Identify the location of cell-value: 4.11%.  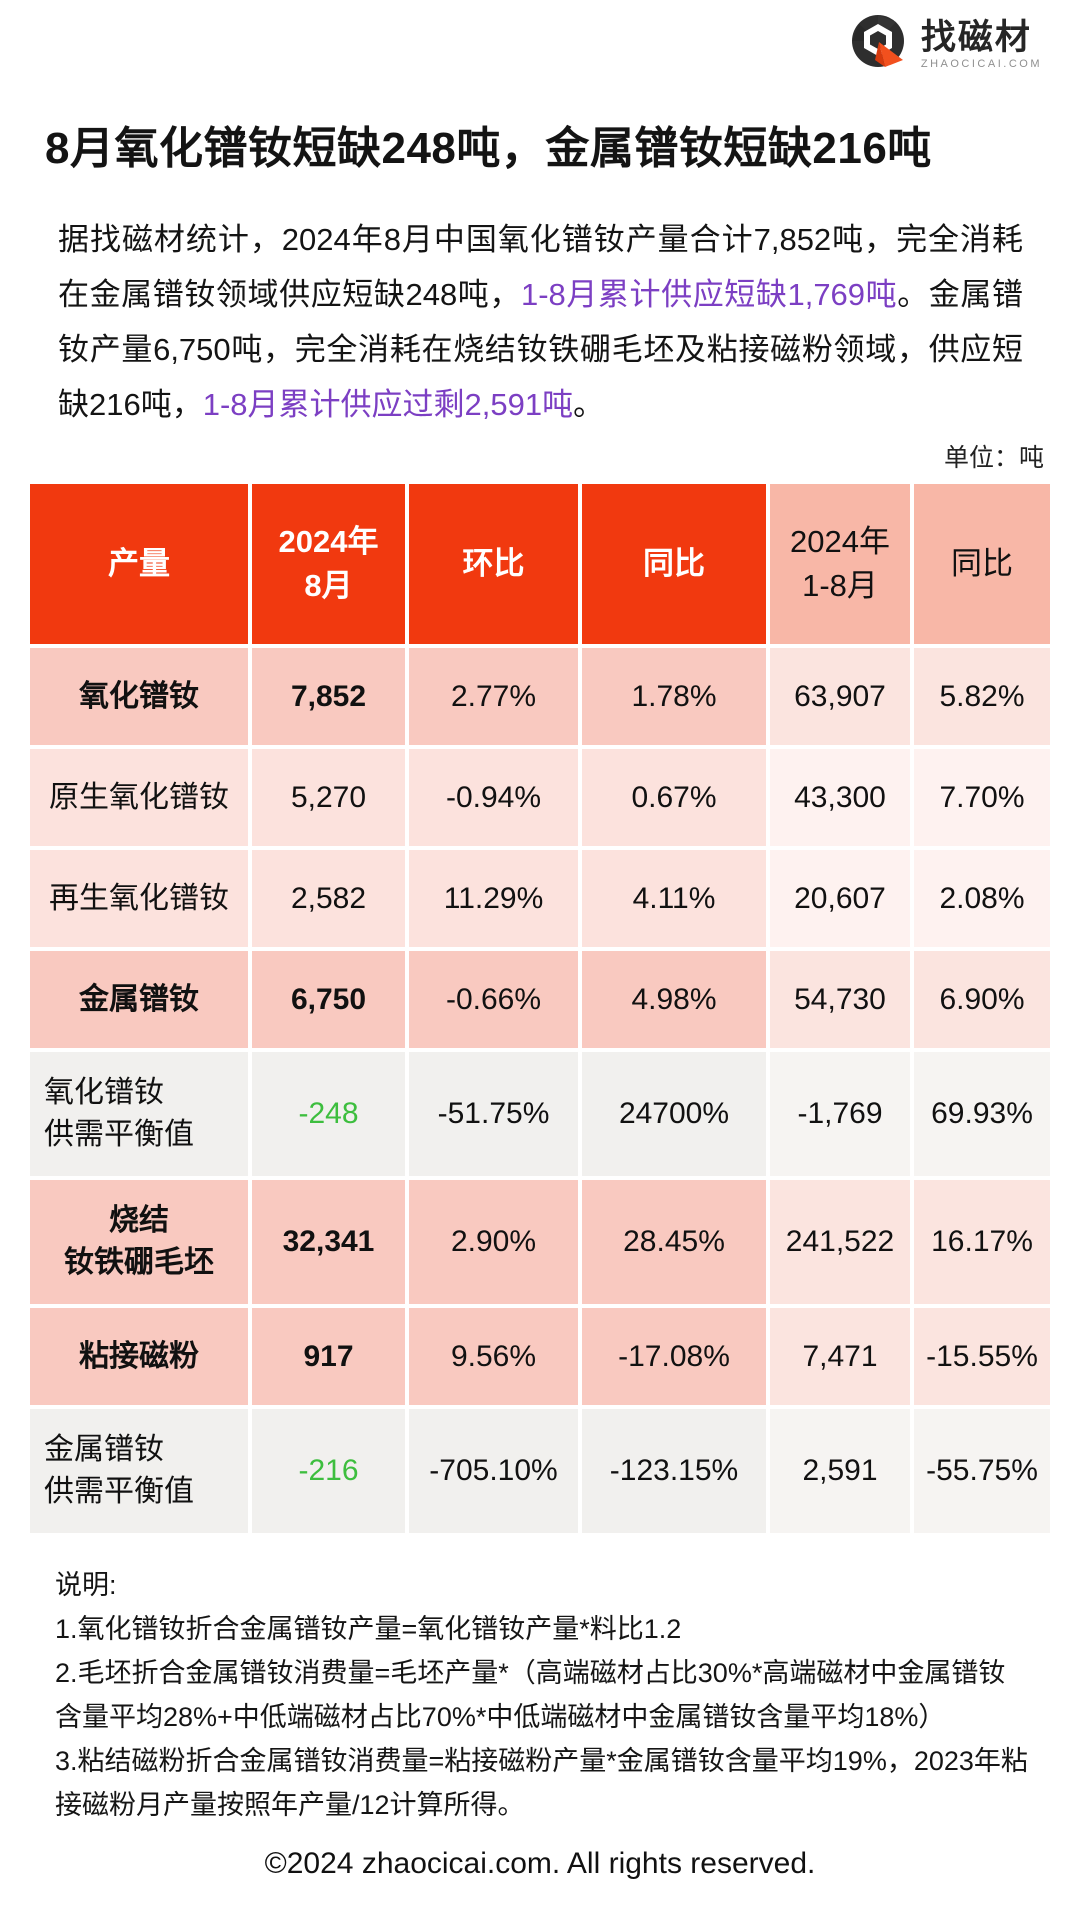
(674, 898).